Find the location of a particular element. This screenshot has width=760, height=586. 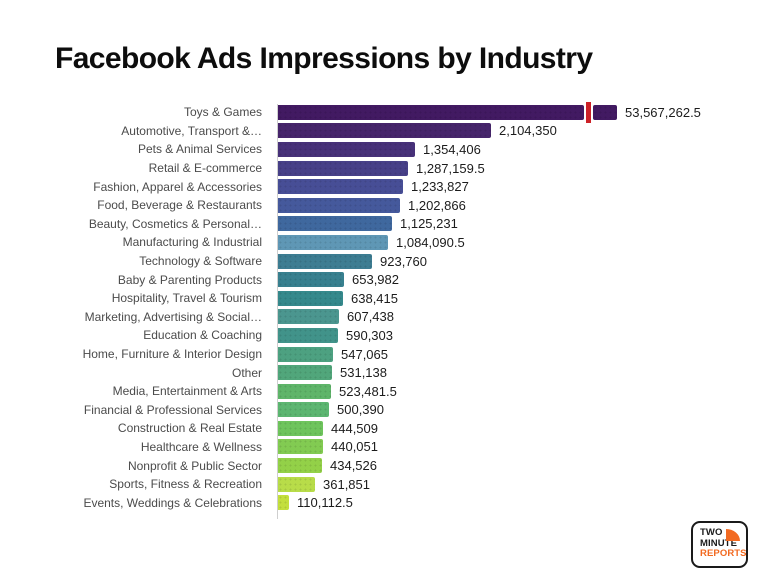

category-label: Fashion, Apparel & Accessories is located at coordinates (177, 186).